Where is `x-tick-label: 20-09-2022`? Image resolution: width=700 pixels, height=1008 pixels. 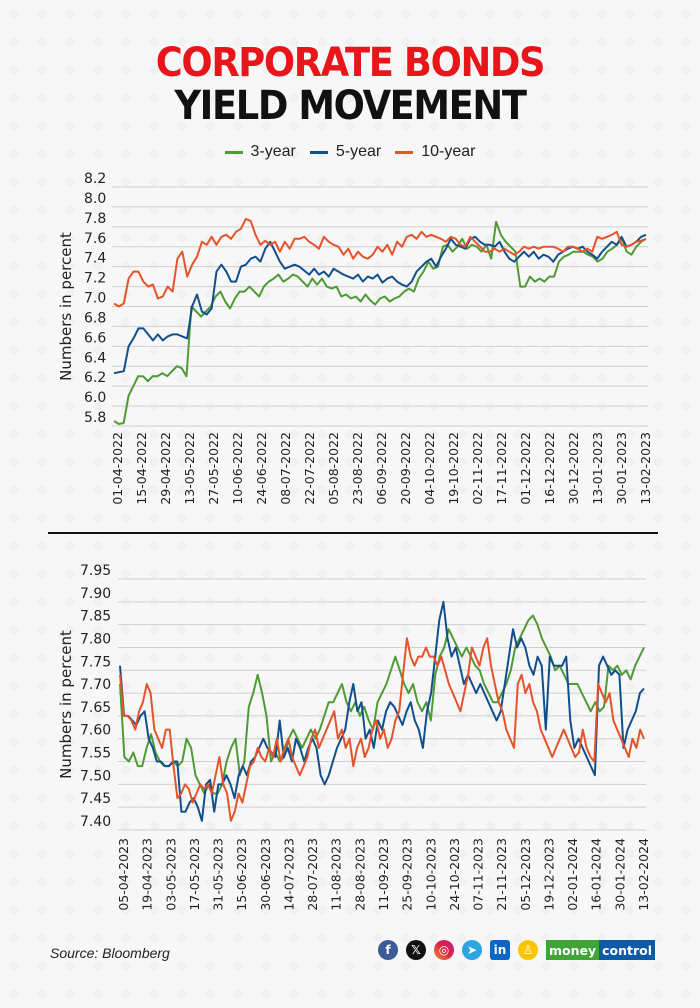 x-tick-label: 20-09-2022 is located at coordinates (405, 468).